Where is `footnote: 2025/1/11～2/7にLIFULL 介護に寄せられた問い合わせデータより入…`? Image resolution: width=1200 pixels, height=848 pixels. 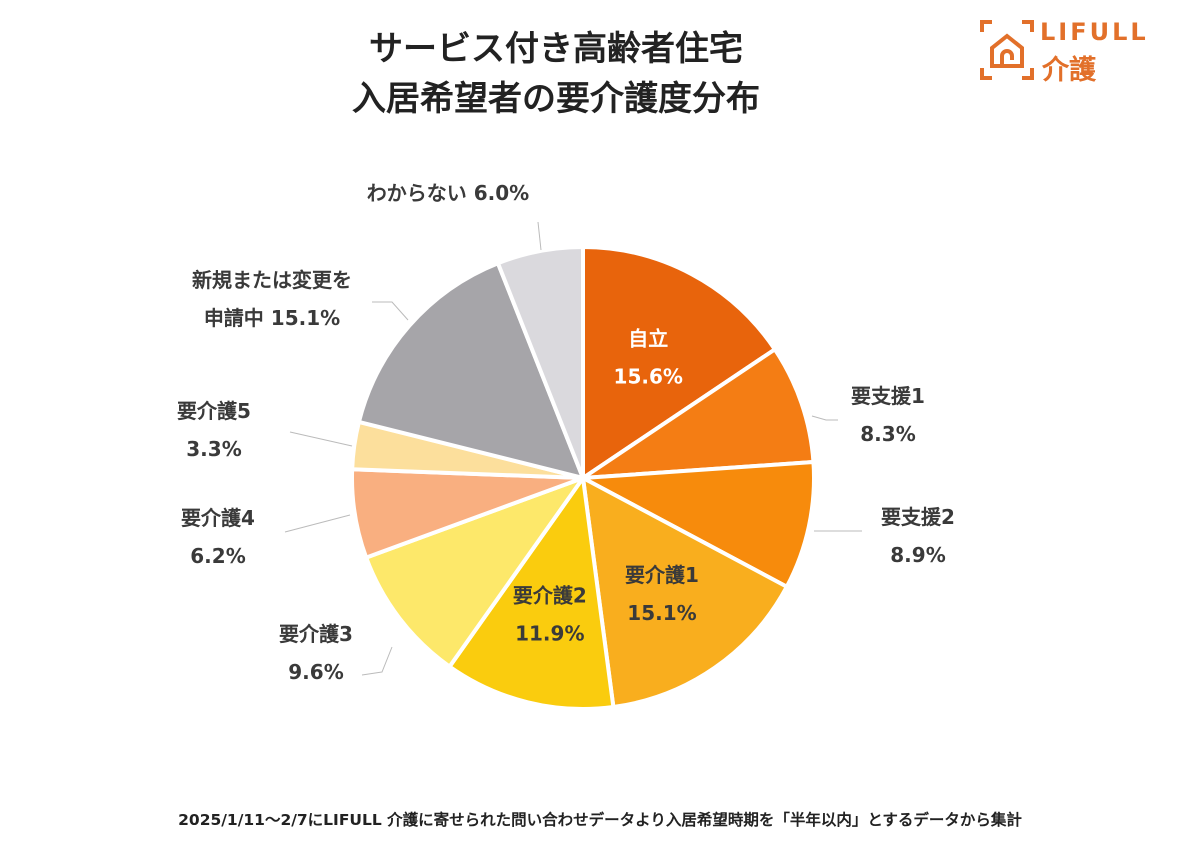
footnote: 2025/1/11～2/7にLIFULL 介護に寄せられた問い合わせデータより入… is located at coordinates (600, 820).